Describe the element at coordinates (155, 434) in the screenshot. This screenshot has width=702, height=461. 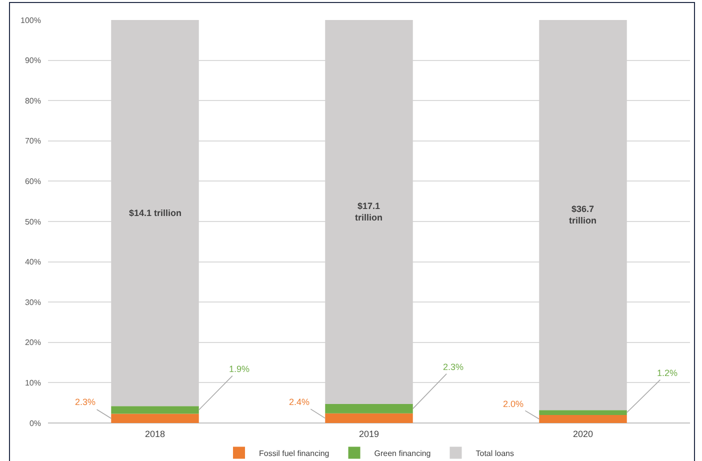
I see `x-tick-label: 2018` at that location.